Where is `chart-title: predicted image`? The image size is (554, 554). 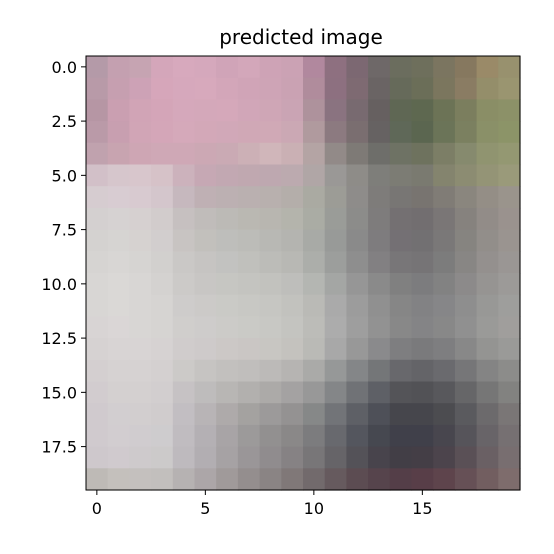
chart-title: predicted image is located at coordinates (301, 37).